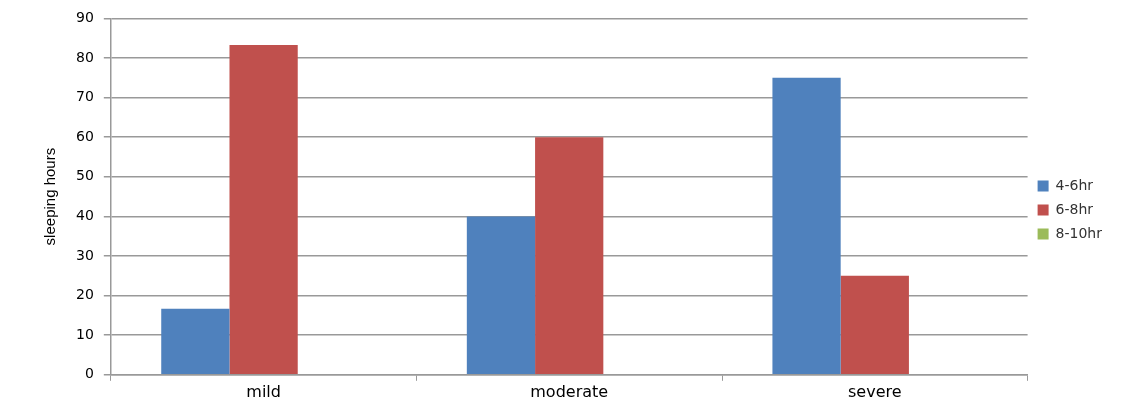 The image size is (1132, 408). What do you see at coordinates (569, 391) in the screenshot?
I see `x-tick-label: moderate` at bounding box center [569, 391].